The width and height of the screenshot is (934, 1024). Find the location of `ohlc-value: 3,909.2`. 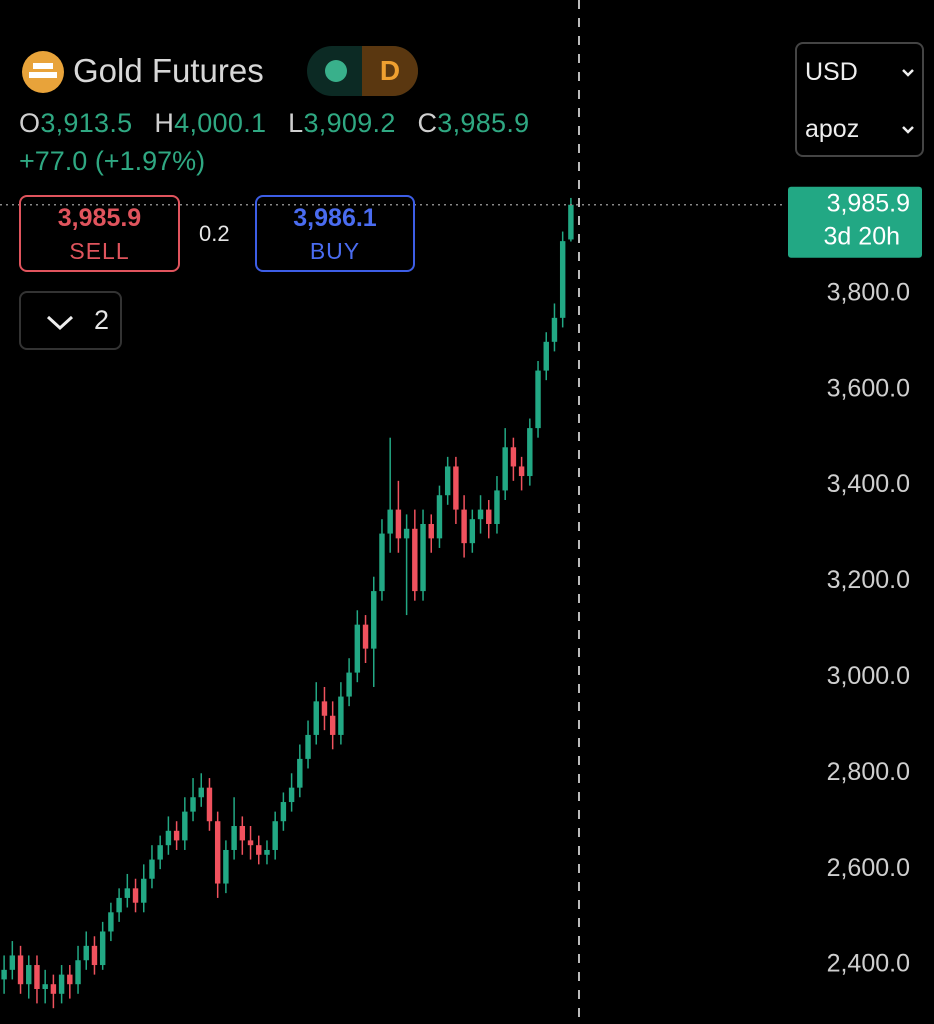

ohlc-value: 3,909.2 is located at coordinates (349, 123).